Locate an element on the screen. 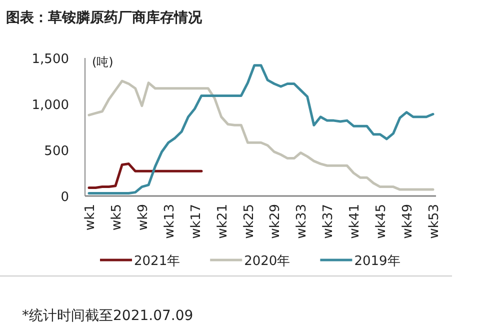  y-tick-label: 500 is located at coordinates (56, 151).